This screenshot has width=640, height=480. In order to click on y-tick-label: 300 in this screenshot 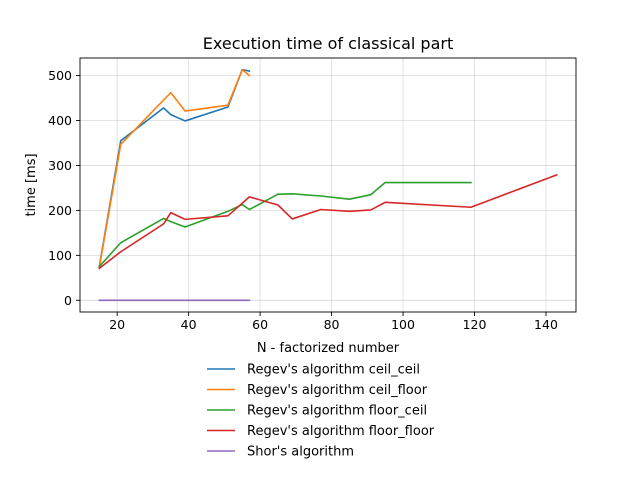, I will do `click(60, 165)`.